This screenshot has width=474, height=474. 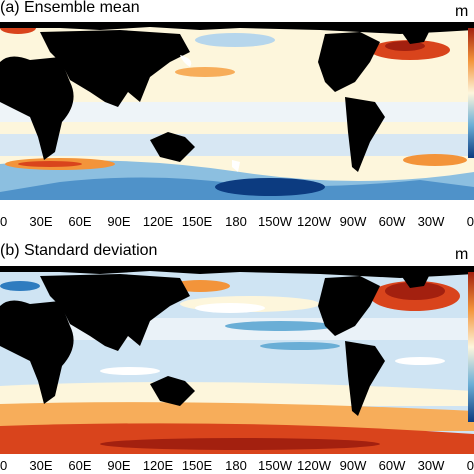 What do you see at coordinates (270, 187) in the screenshot?
I see `southern-ocean-darkblue` at bounding box center [270, 187].